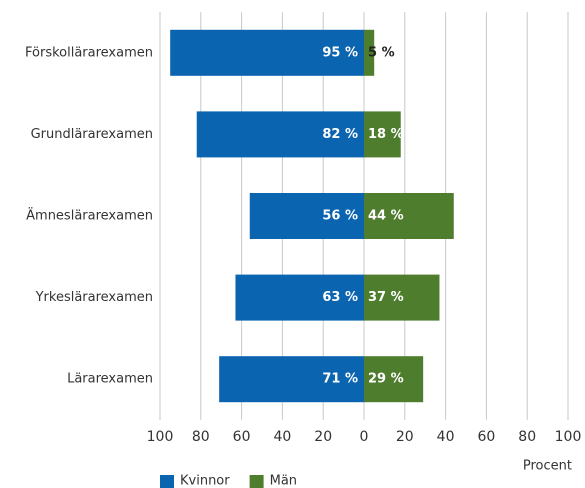 The image size is (585, 488). Describe the element at coordinates (340, 379) in the screenshot. I see `value-label: 71 %` at that location.